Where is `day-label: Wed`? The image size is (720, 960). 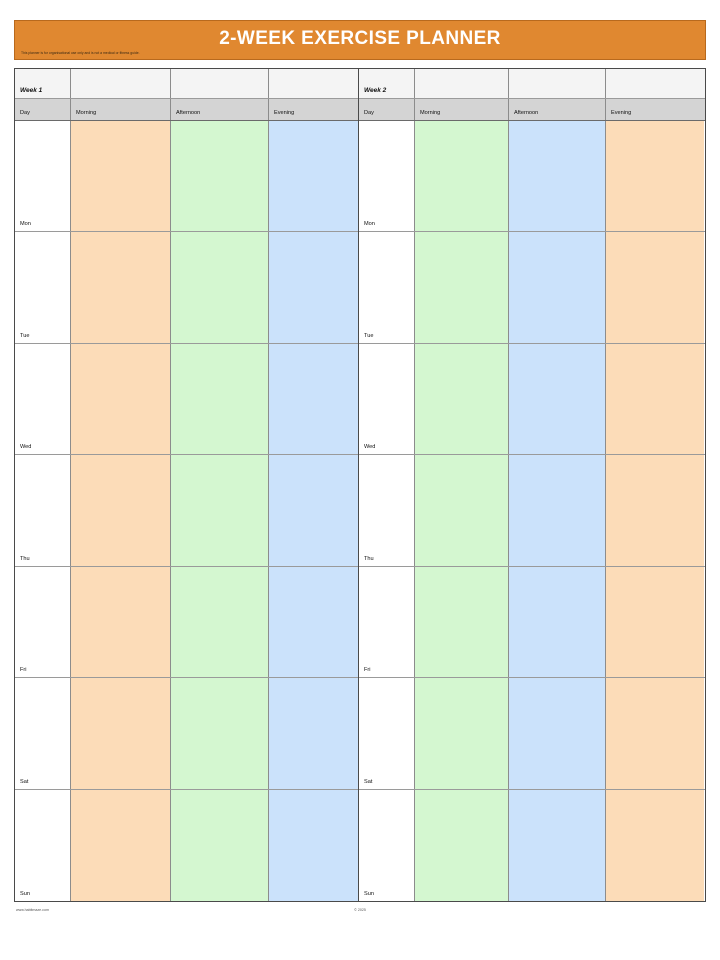 day-label: Wed is located at coordinates (370, 447).